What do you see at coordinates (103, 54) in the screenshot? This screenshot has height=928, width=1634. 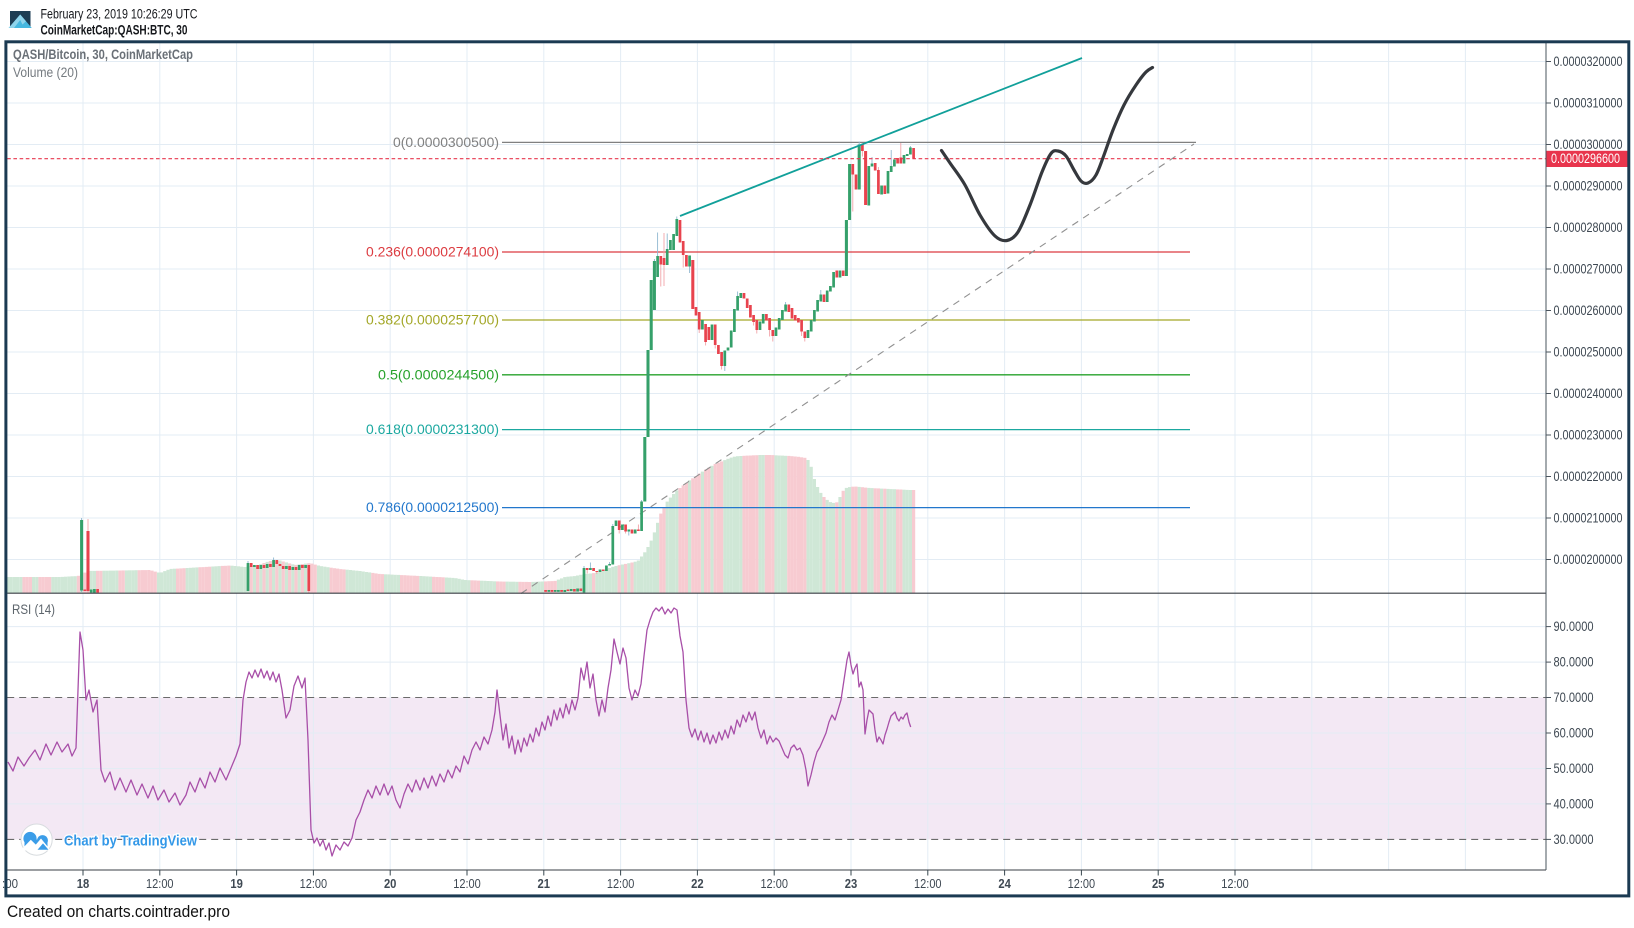 I see `svg-text:QASH/Bitcoin, 30, CoinMarketCa: QASH/Bitcoin, 30, CoinMarketCap` at bounding box center [103, 54].